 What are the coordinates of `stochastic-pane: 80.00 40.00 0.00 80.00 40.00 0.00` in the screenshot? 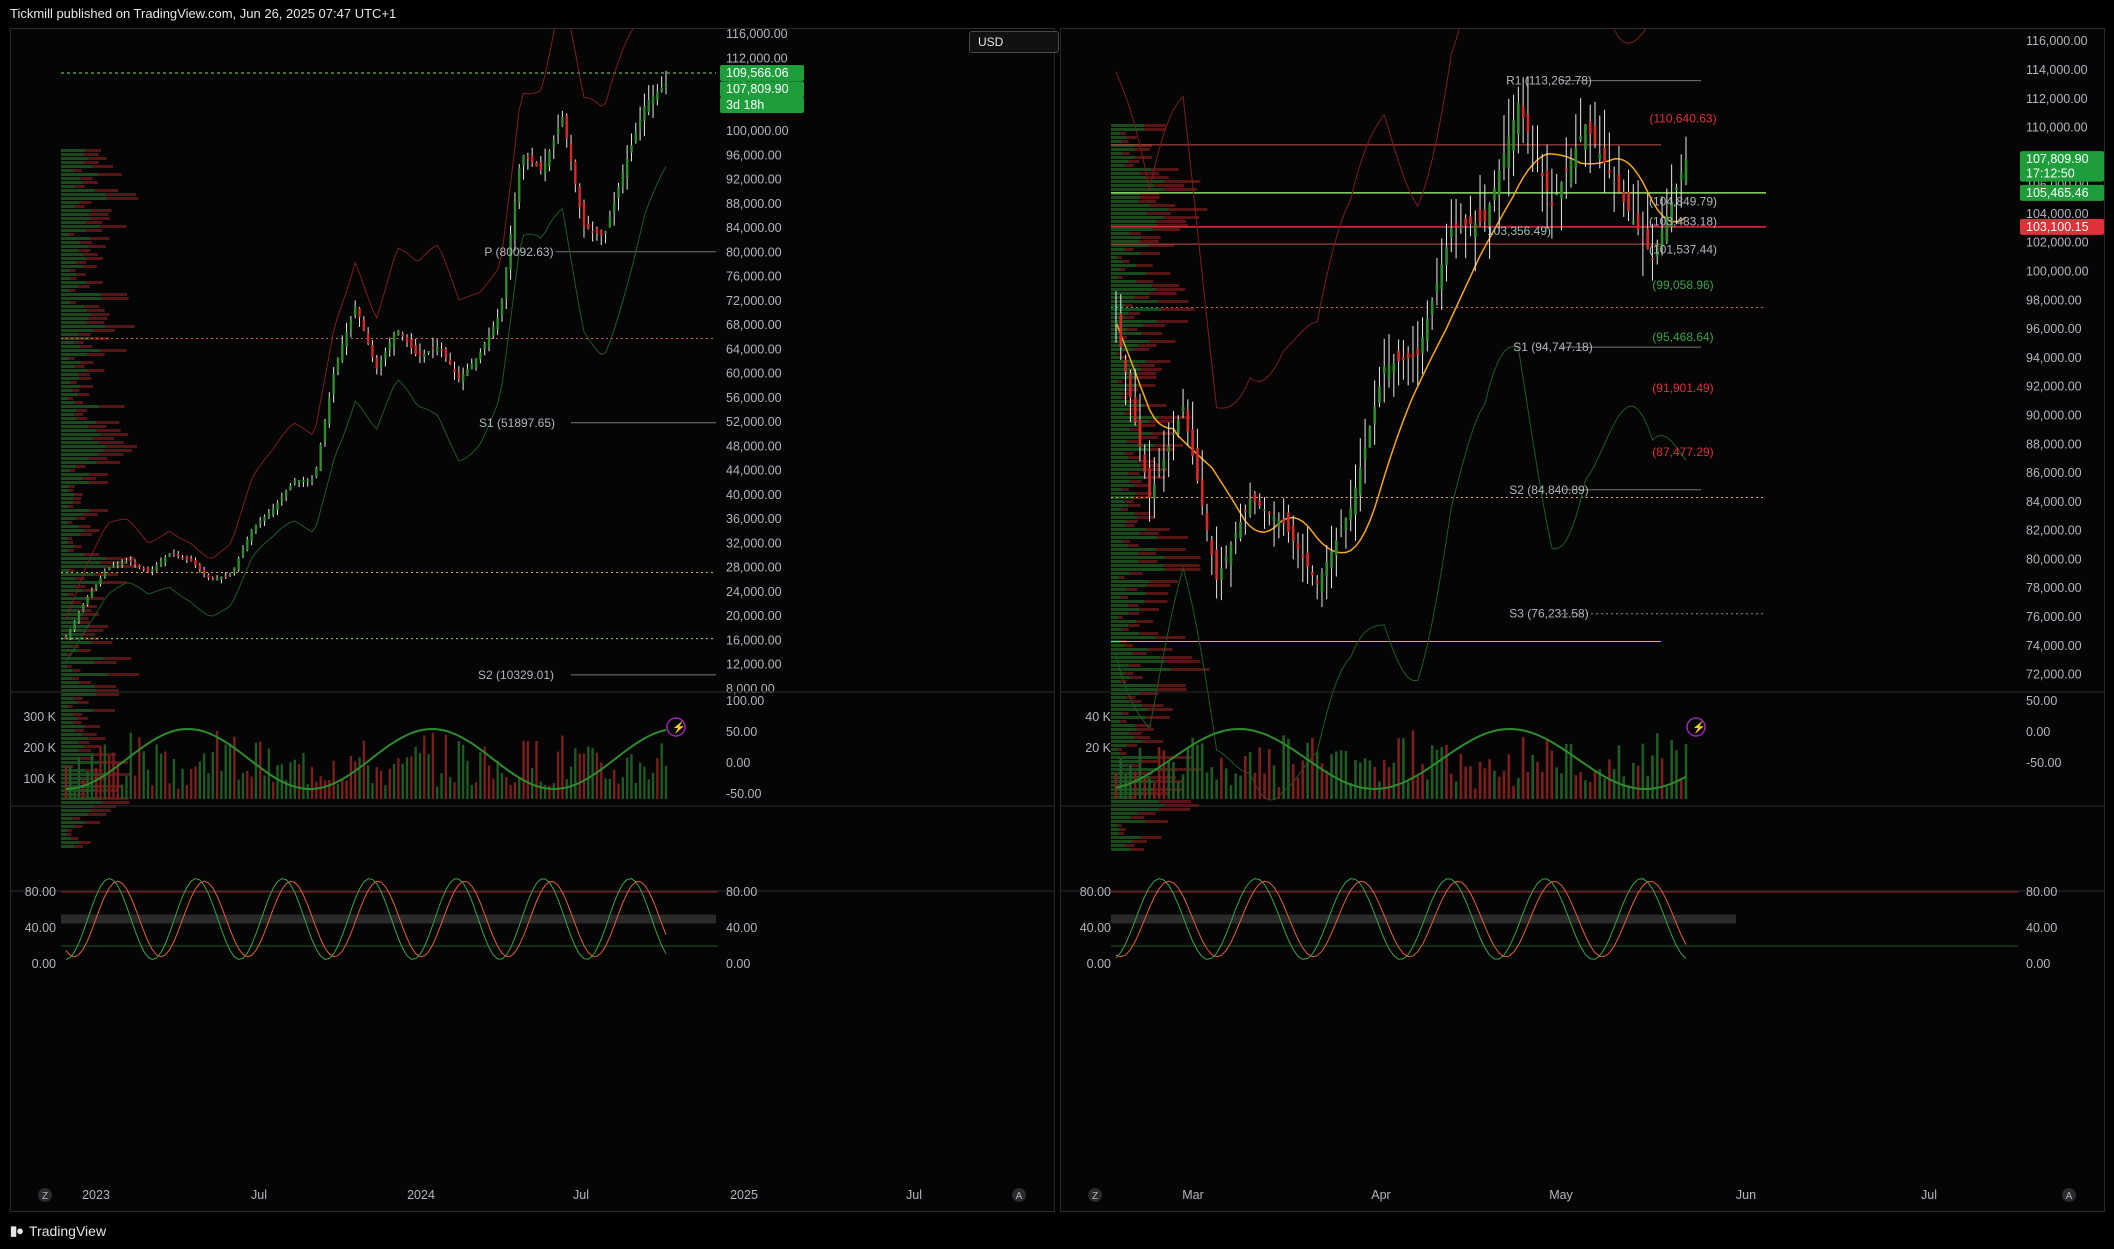 It's located at (391, 924).